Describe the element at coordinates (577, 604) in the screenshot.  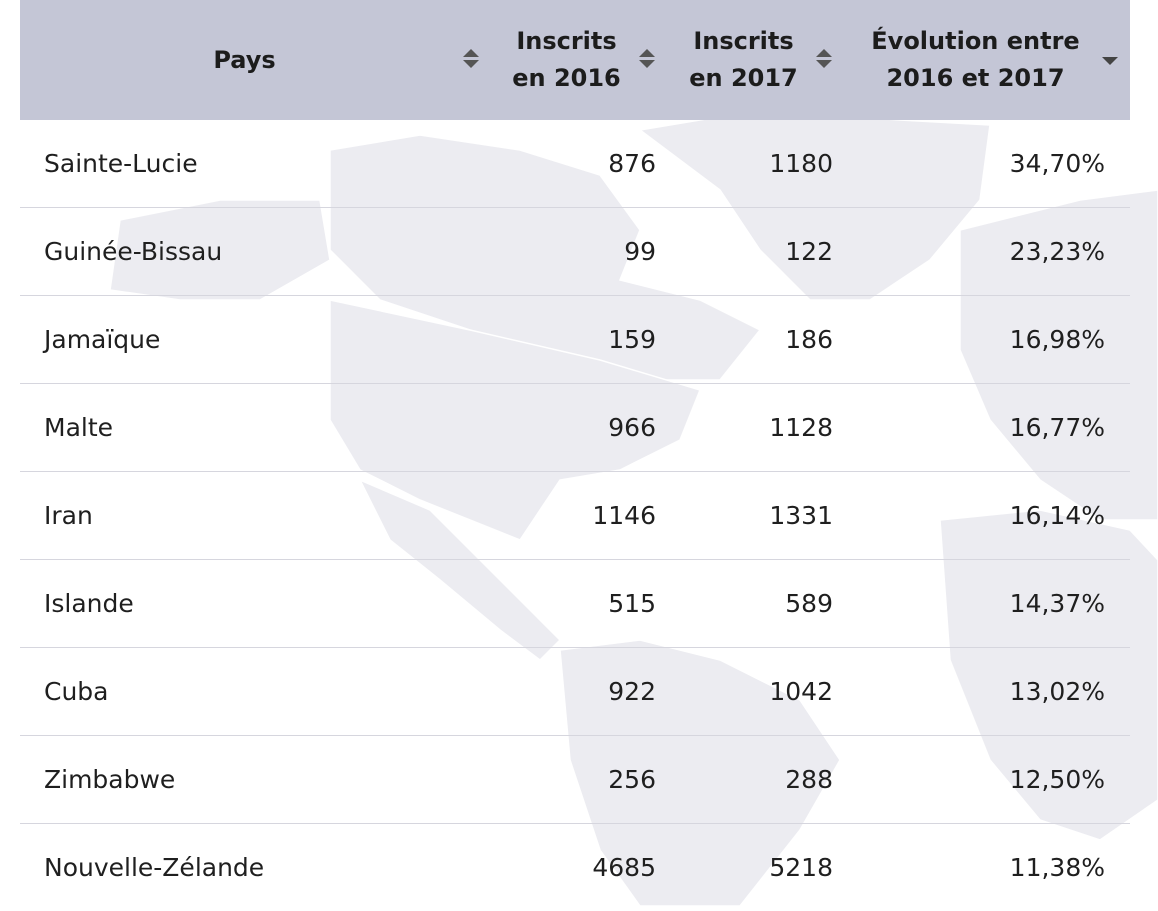
I see `cell-enrolled-2016: 515` at that location.